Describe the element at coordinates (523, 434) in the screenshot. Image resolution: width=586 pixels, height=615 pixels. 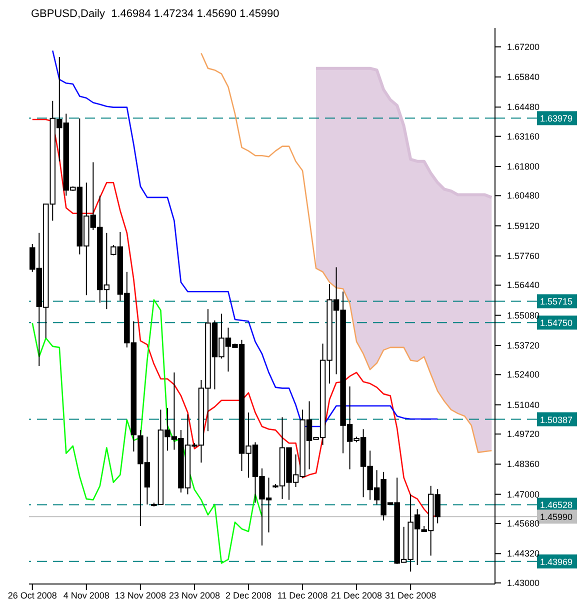
I see `y-tick-label: 1.49720` at that location.